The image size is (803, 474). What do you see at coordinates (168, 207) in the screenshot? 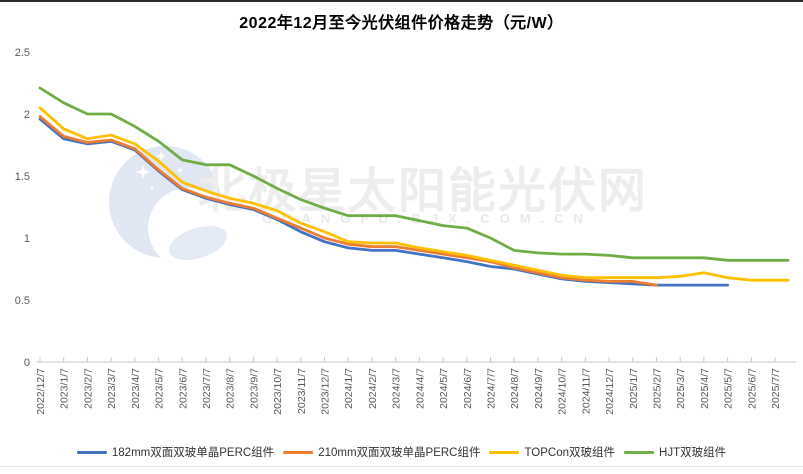
I see `watermark-logo-icon` at bounding box center [168, 207].